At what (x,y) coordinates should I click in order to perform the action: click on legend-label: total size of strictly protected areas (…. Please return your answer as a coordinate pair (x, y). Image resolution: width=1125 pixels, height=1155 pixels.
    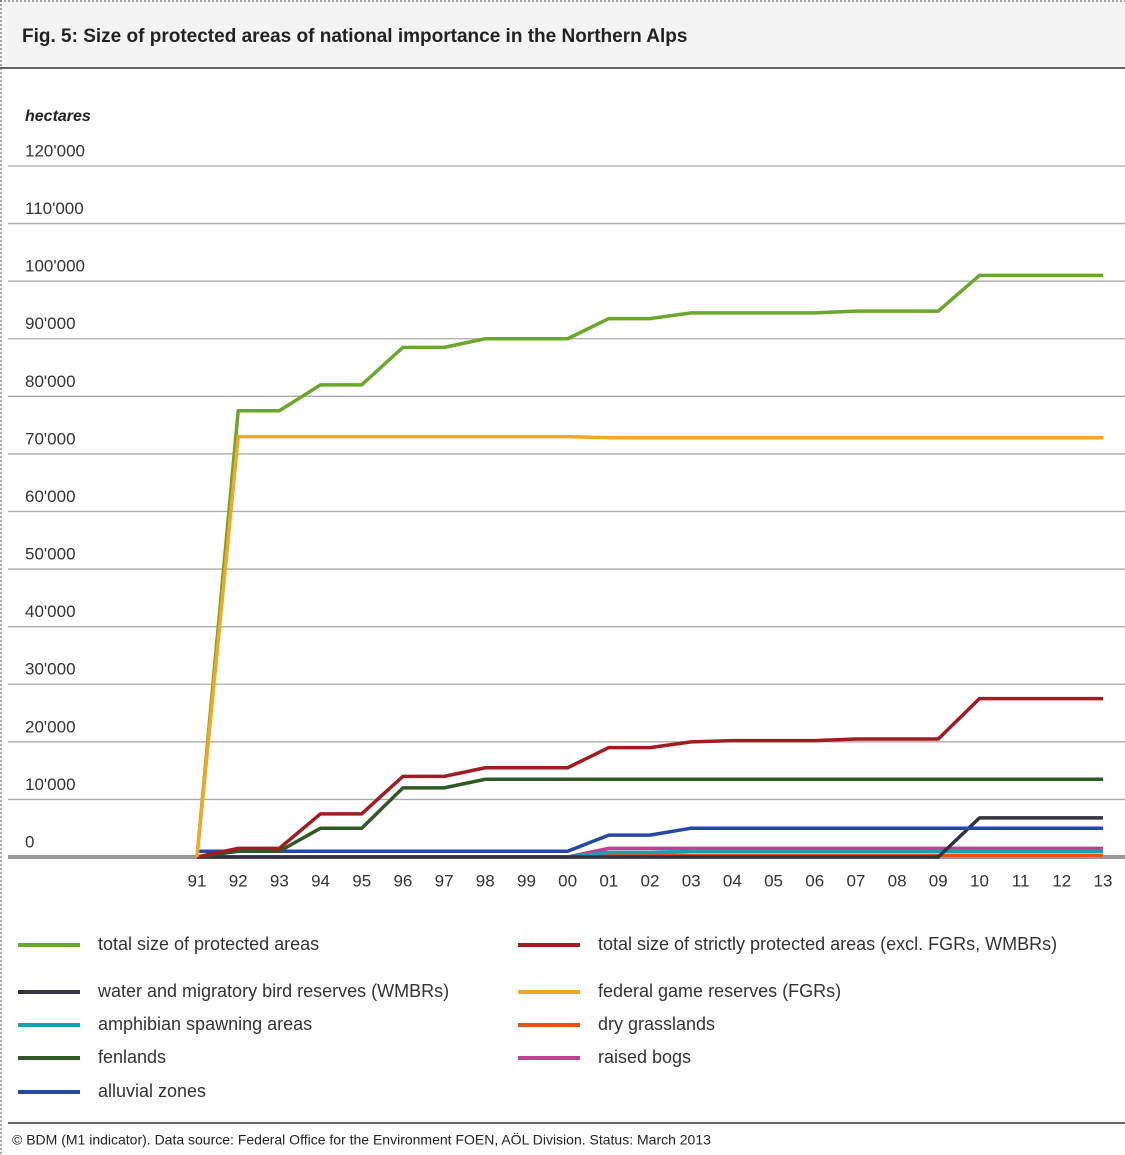
    Looking at the image, I should click on (827, 944).